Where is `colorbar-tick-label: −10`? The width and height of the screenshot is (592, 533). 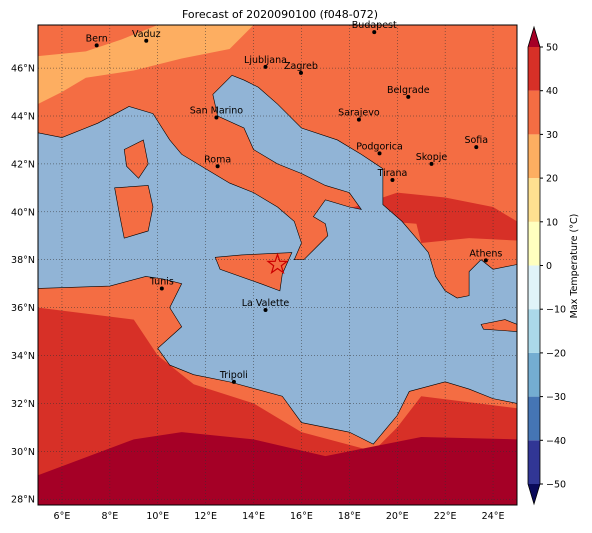
colorbar-tick-label: −10 is located at coordinates (556, 310).